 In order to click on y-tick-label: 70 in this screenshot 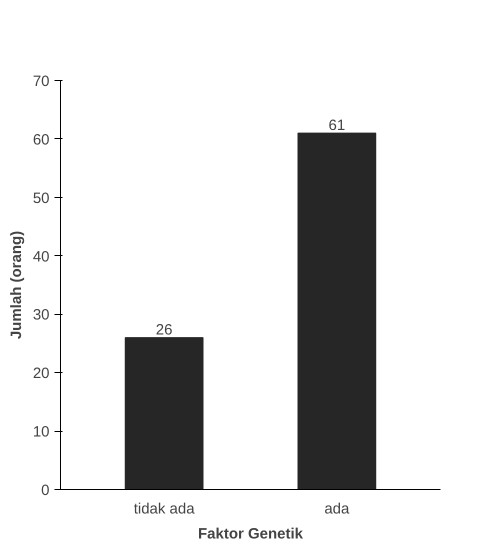, I will do `click(41, 81)`.